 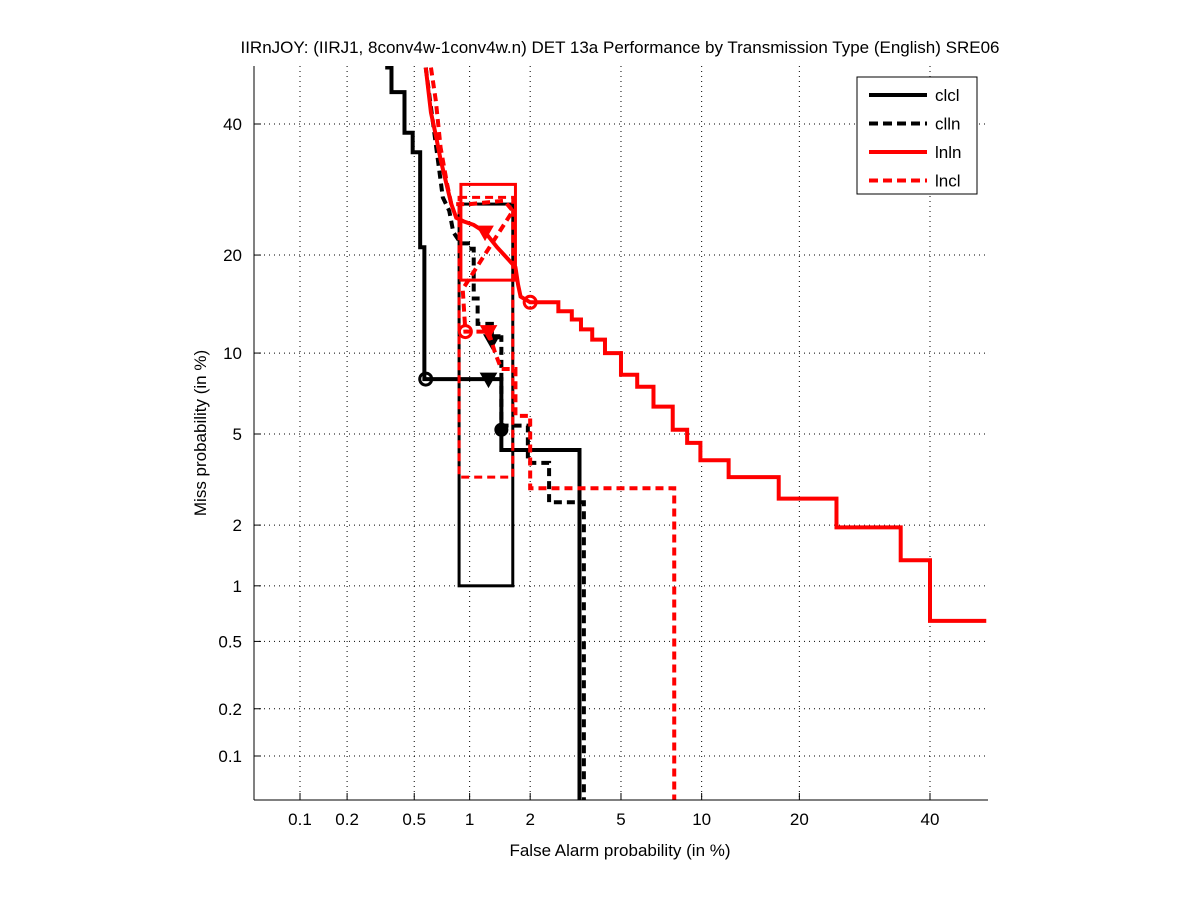 What do you see at coordinates (917, 135) in the screenshot?
I see `legend: clcl clln lnln lncl` at bounding box center [917, 135].